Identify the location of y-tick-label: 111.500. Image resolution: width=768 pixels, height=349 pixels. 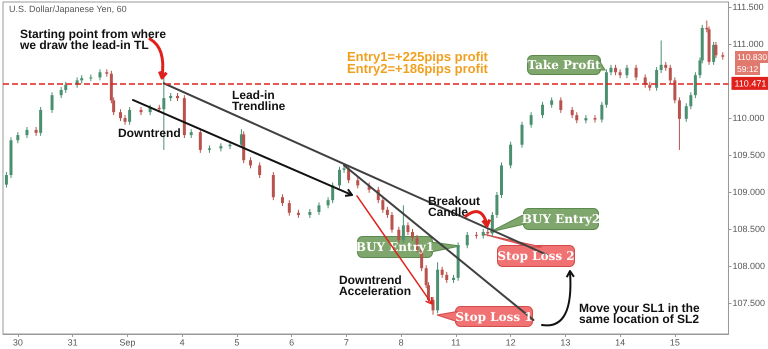
(748, 7).